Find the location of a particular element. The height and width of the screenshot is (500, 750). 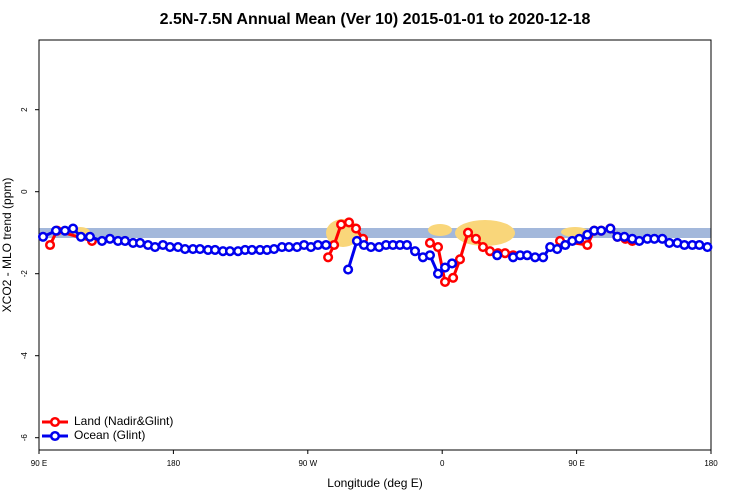

y-tick-label: 0 is located at coordinates (24, 191).